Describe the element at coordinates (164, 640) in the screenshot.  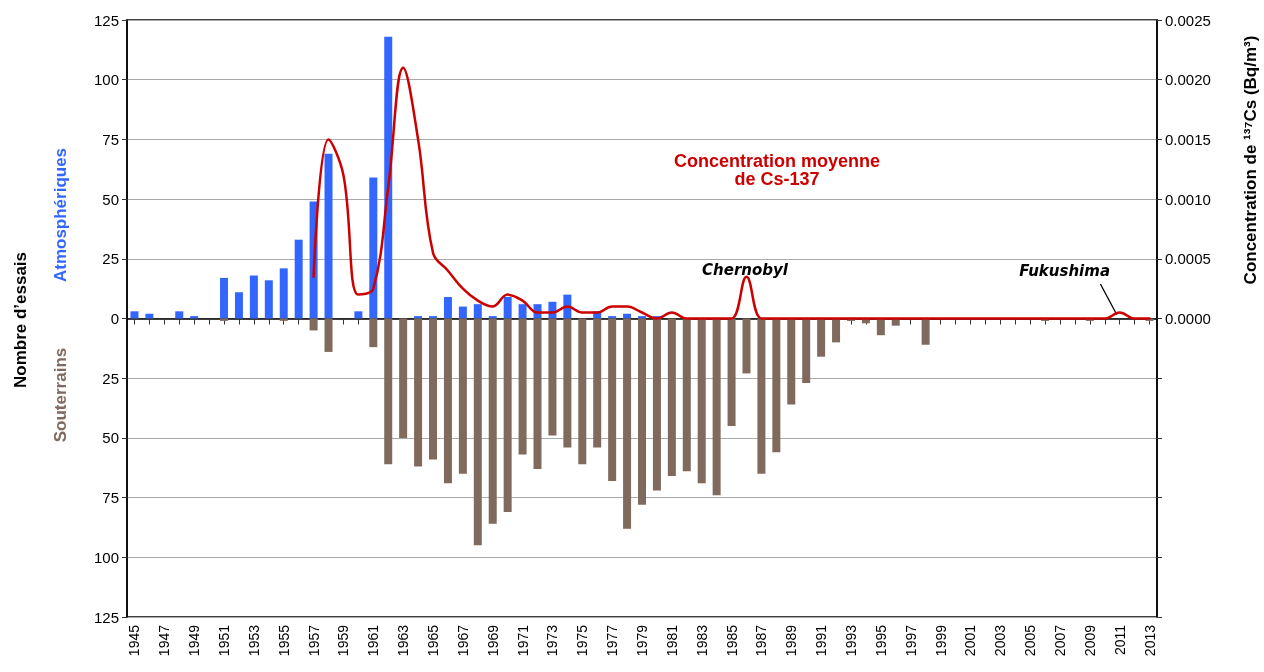
I see `x-tick-label: 1947` at that location.